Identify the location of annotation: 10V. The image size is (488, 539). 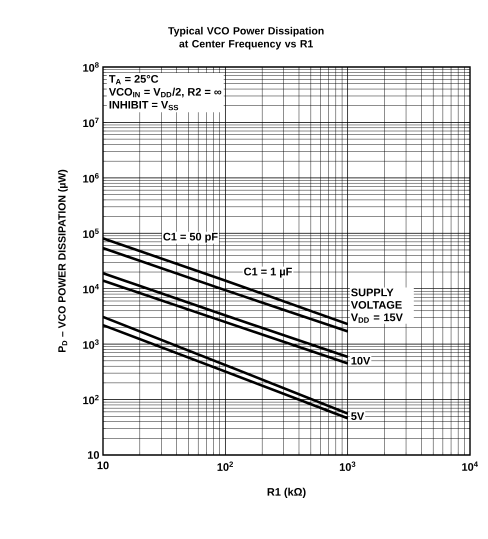
(361, 360).